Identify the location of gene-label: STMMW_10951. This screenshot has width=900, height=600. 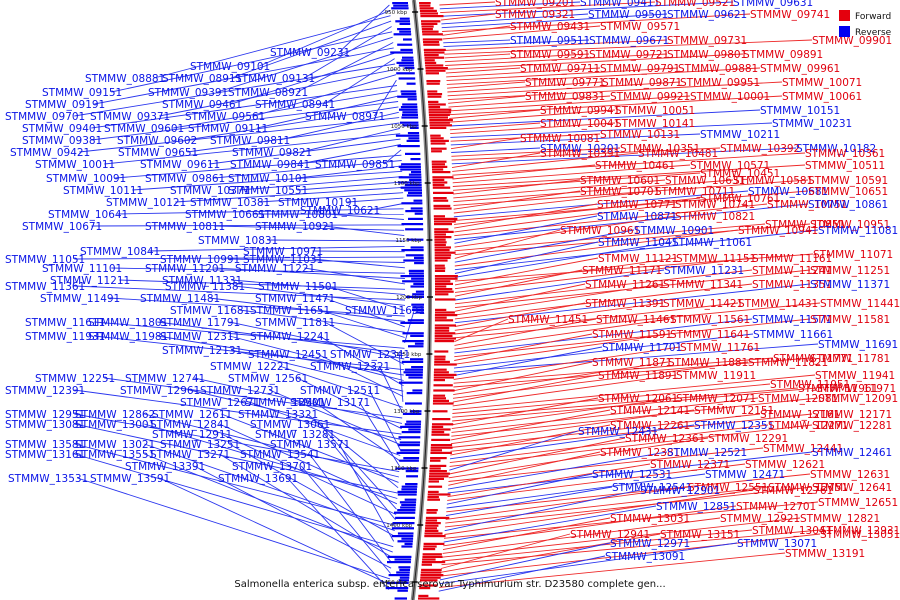
(850, 225).